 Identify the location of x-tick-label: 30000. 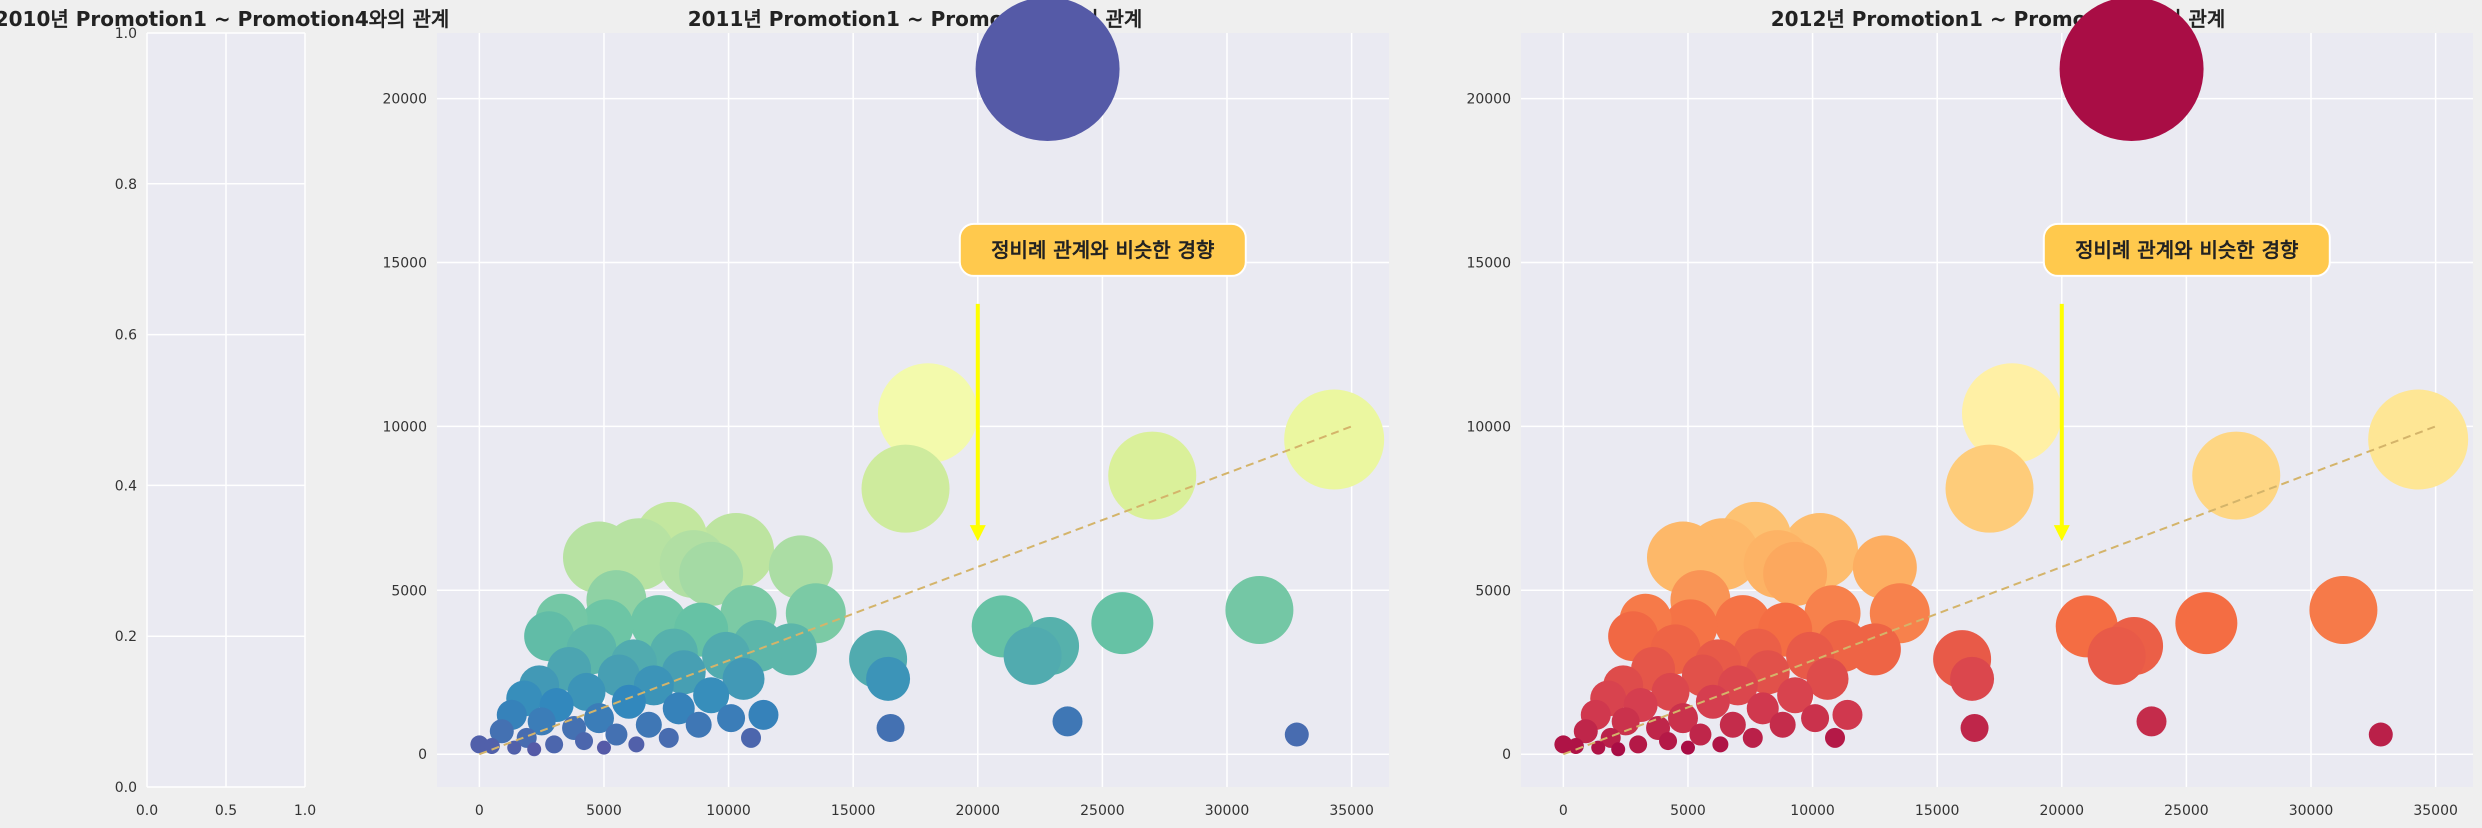
(2311, 811).